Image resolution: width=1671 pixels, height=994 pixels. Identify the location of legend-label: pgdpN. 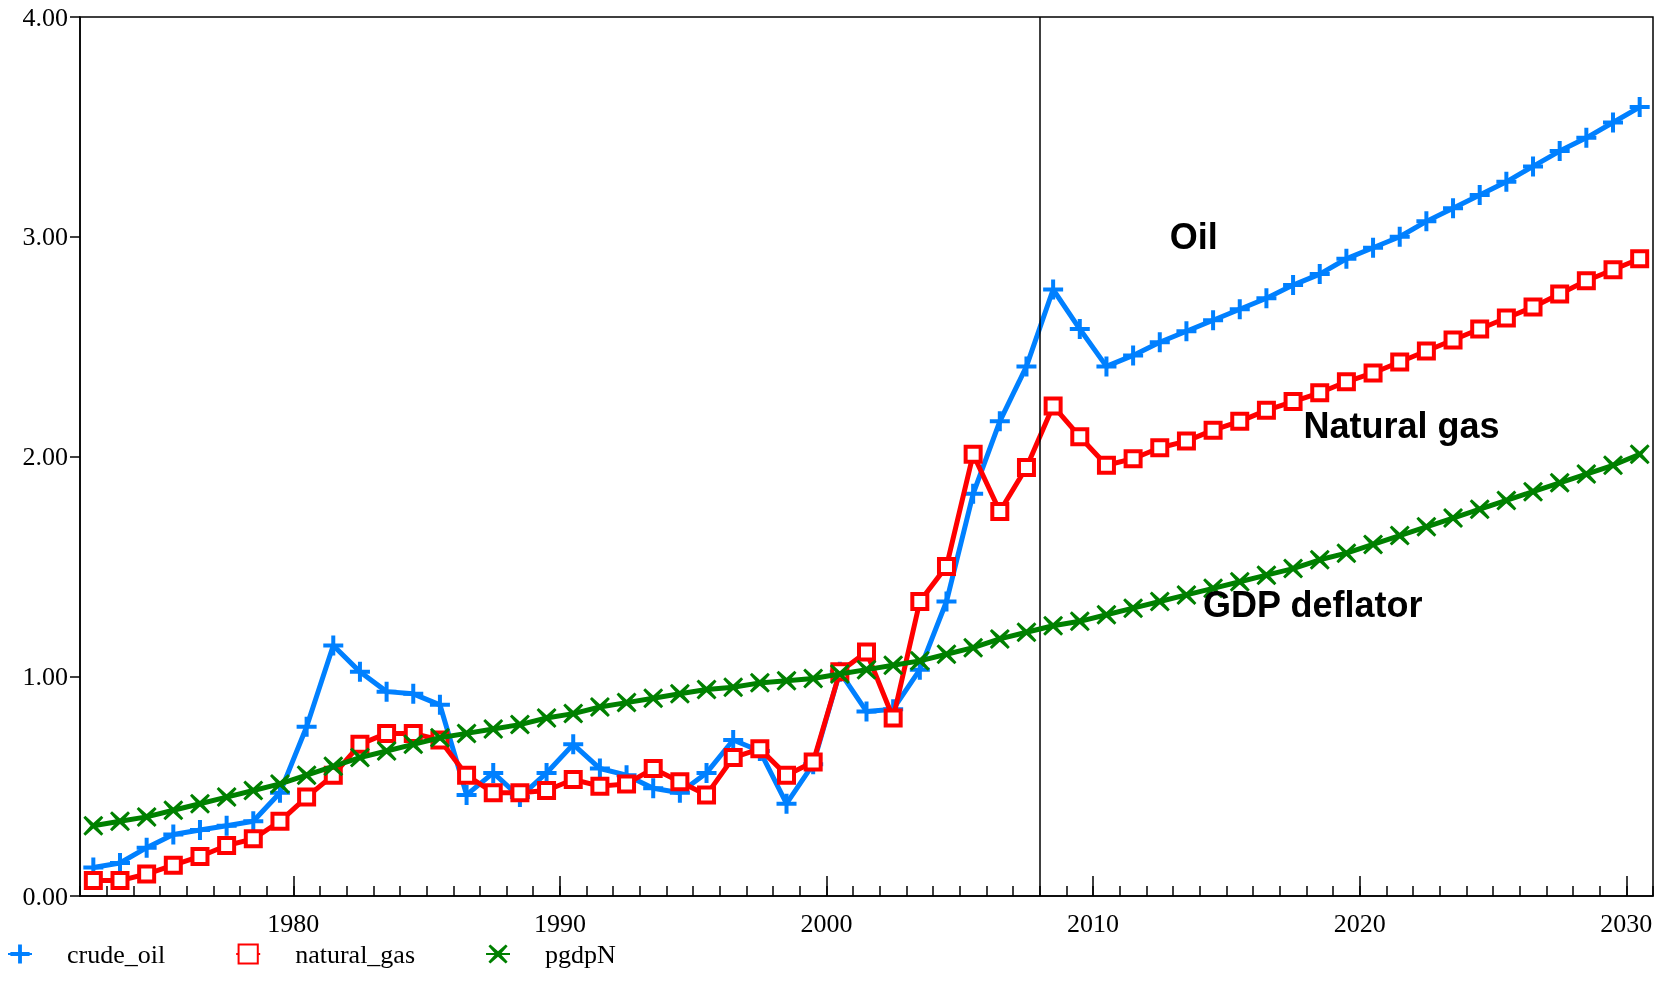
(581, 954).